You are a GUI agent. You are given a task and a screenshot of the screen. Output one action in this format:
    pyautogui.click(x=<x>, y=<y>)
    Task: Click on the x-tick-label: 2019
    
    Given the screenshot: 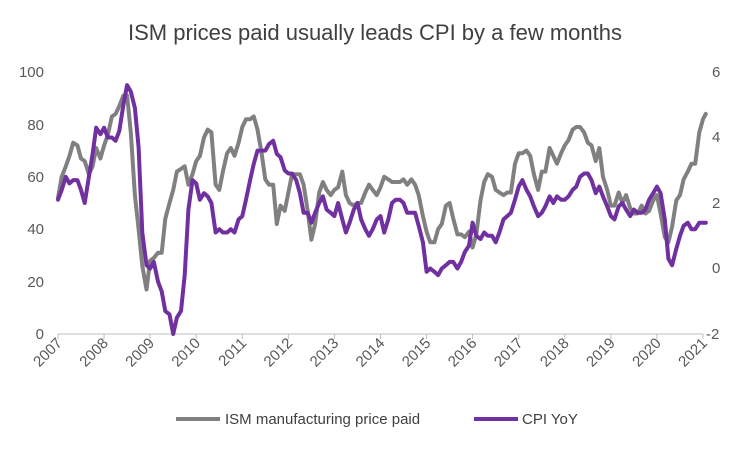 What is the action you would take?
    pyautogui.click(x=601, y=353)
    